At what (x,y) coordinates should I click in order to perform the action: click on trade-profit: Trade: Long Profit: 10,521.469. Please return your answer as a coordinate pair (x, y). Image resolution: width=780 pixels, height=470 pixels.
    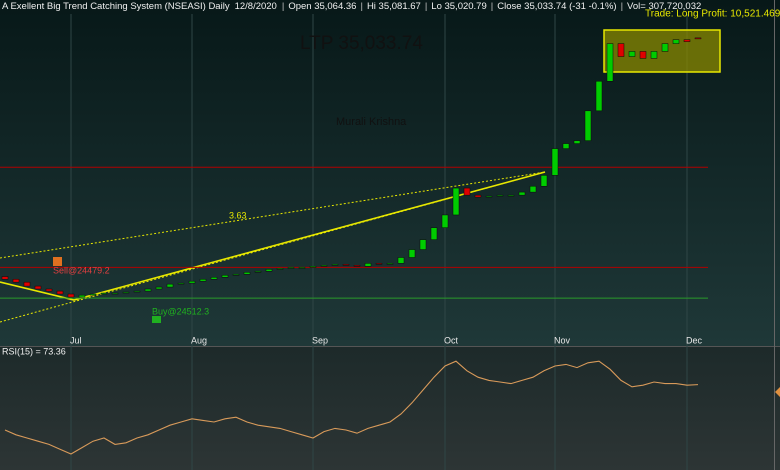
    Looking at the image, I should click on (712, 14).